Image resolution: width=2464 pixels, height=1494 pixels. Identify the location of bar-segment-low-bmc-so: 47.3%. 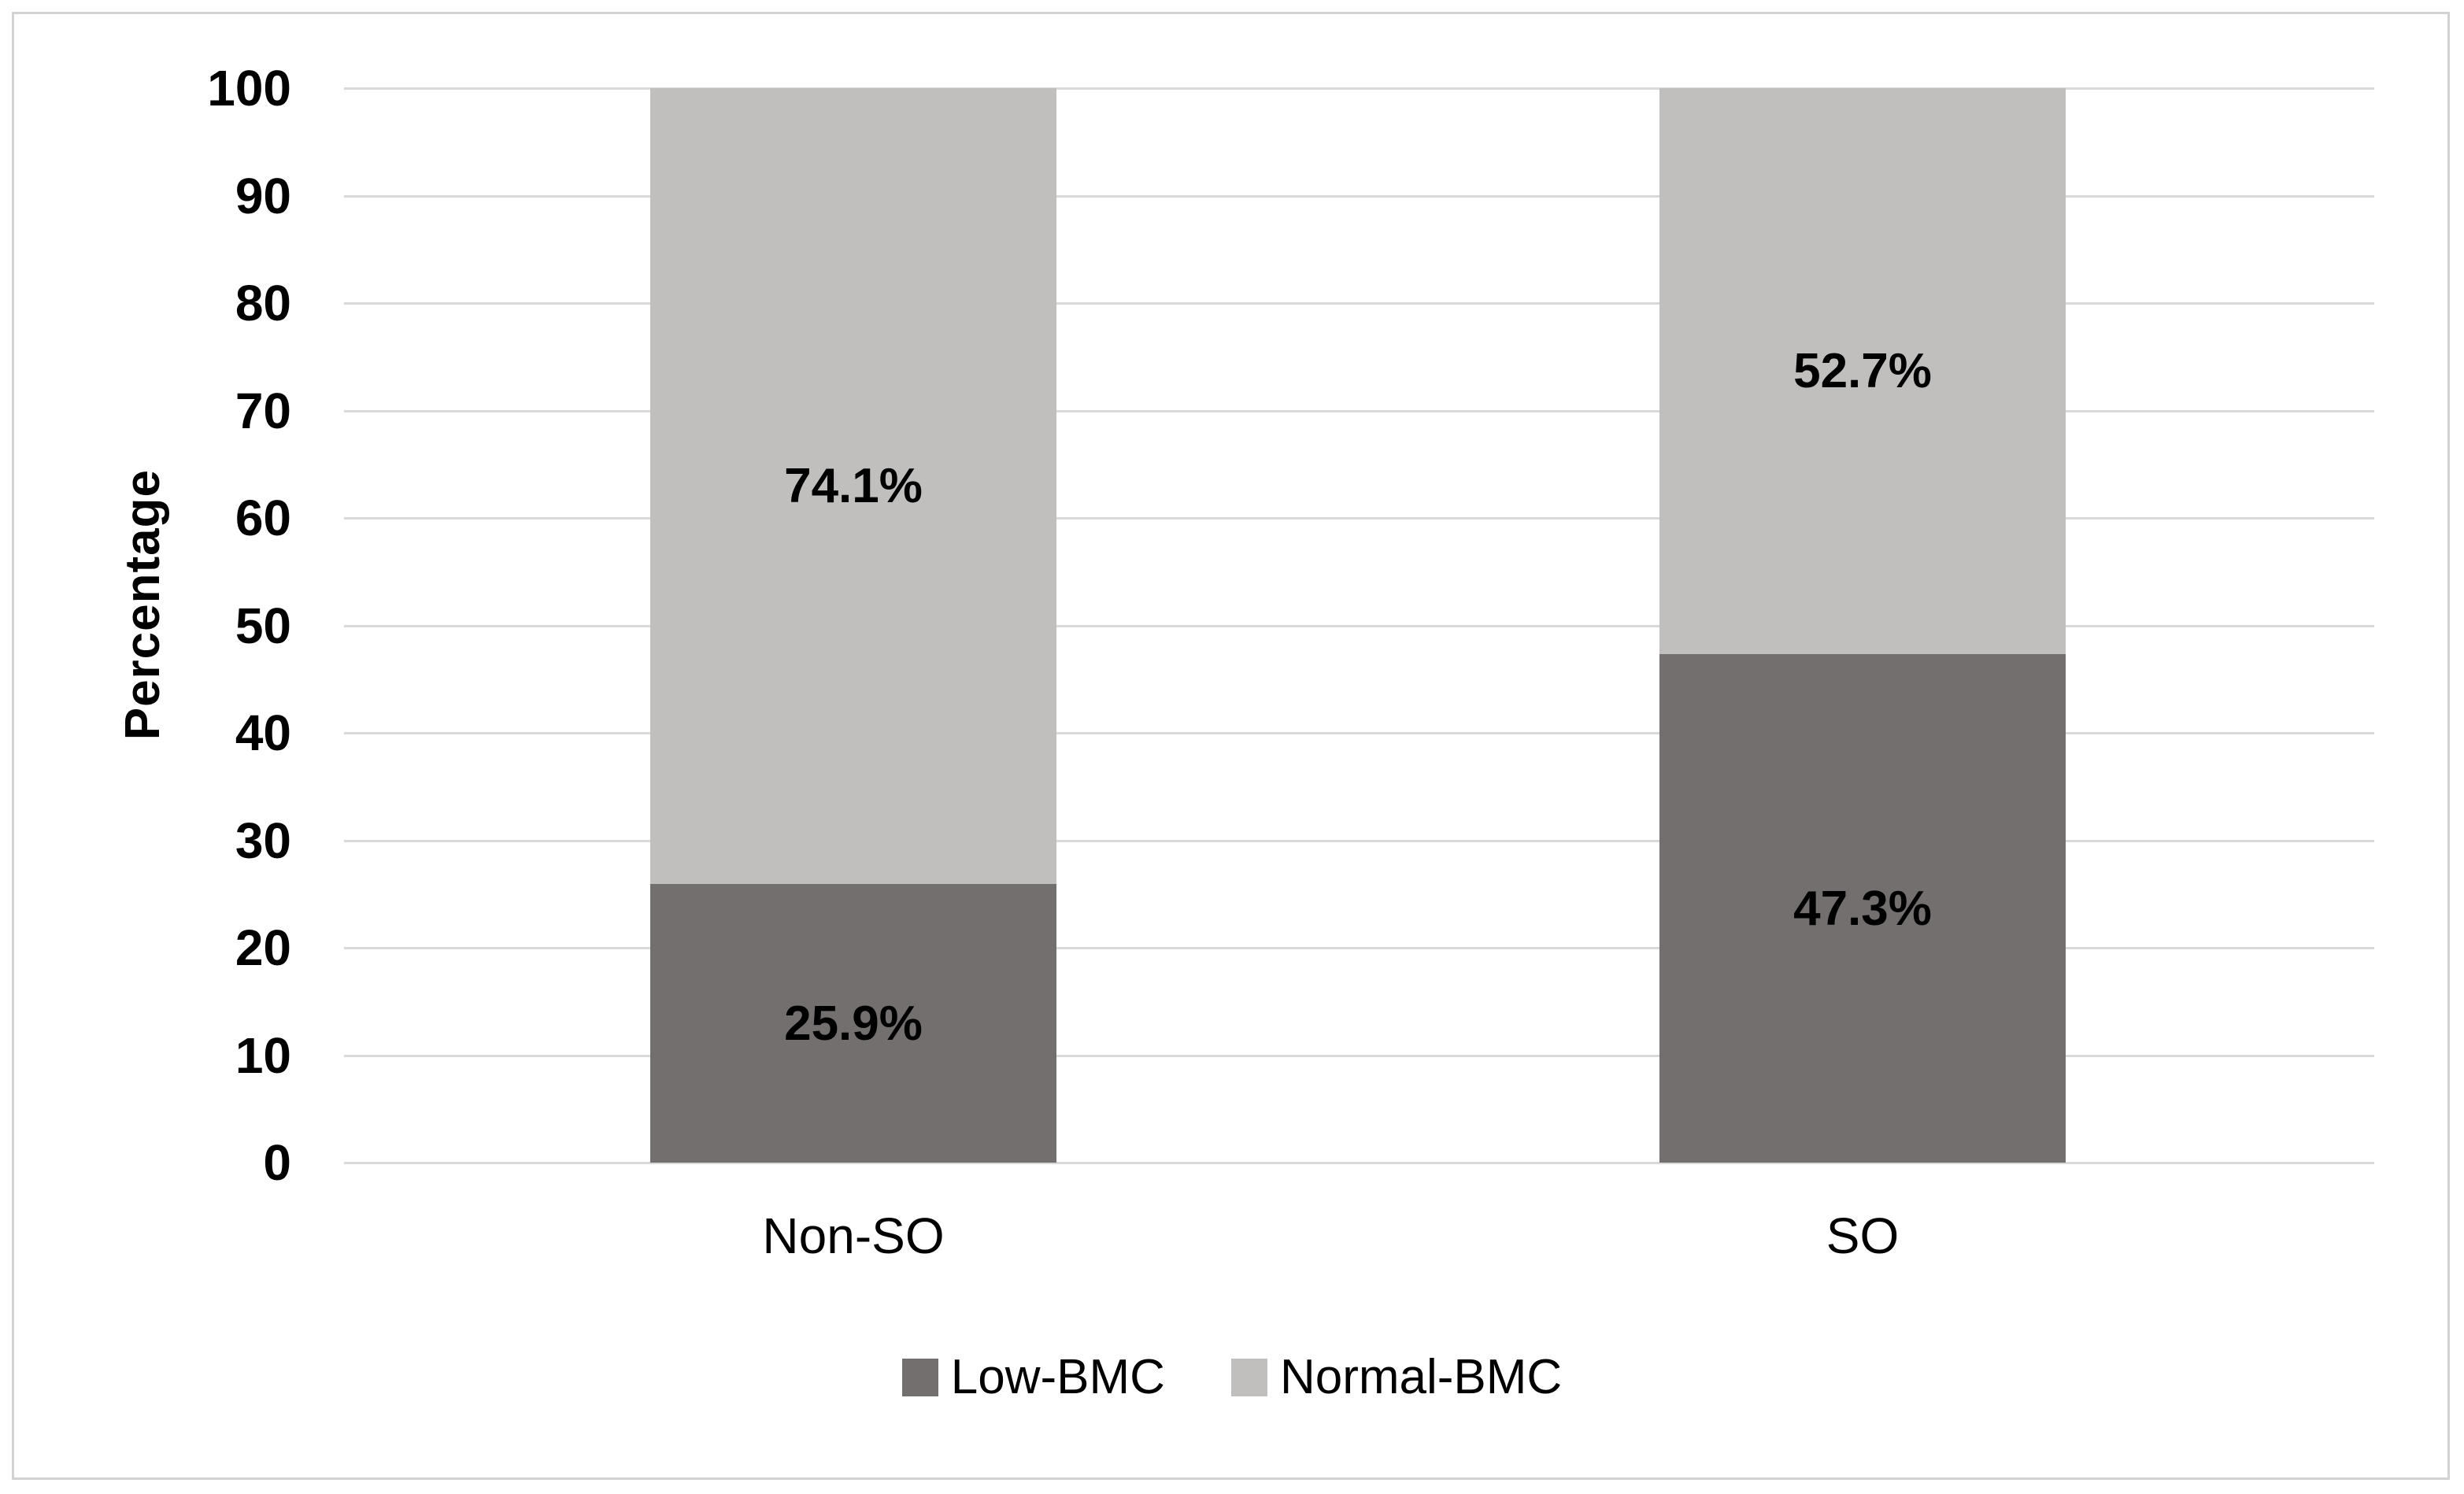
(1863, 908).